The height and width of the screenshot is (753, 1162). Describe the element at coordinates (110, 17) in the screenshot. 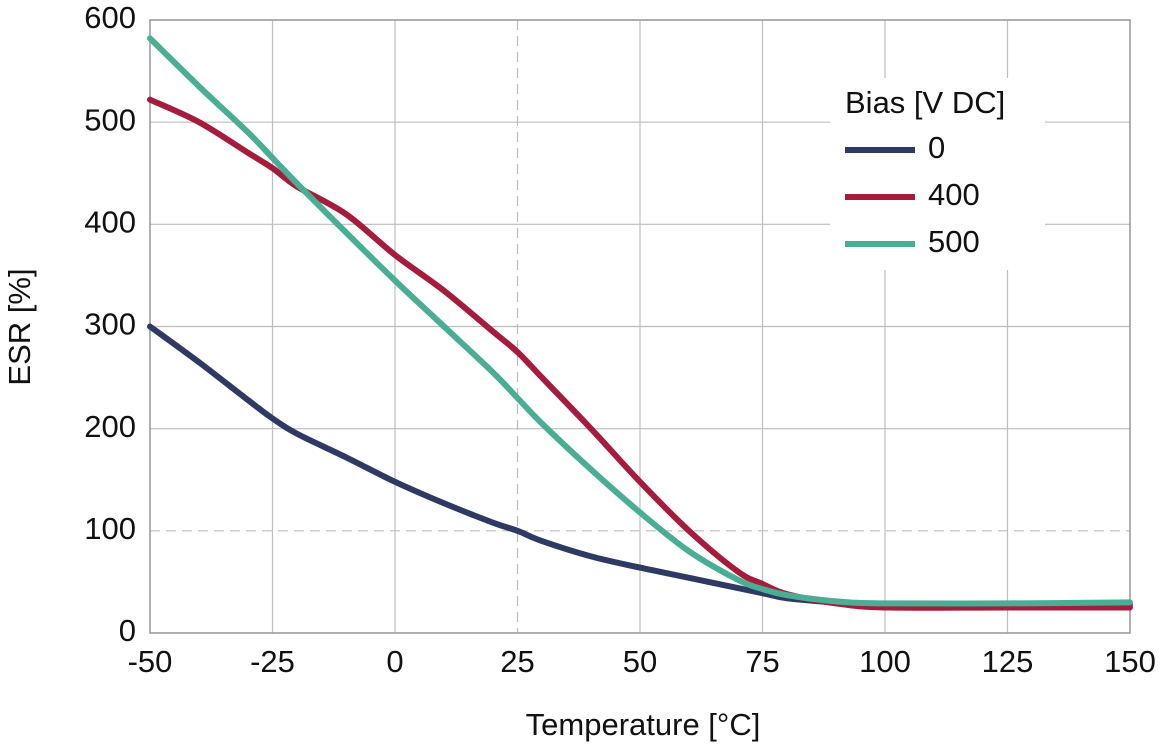

I see `y-tick-label: 600` at that location.